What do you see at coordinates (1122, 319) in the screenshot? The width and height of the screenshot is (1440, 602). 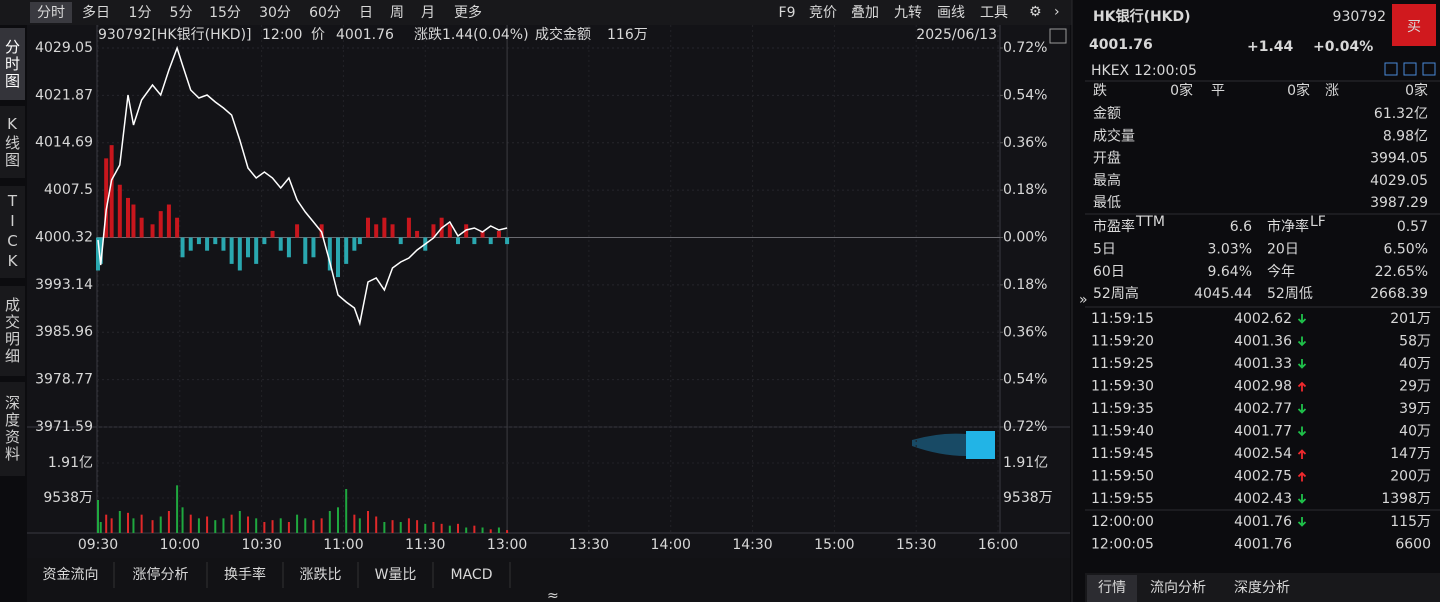 I see `trade-time: 11:59:15` at bounding box center [1122, 319].